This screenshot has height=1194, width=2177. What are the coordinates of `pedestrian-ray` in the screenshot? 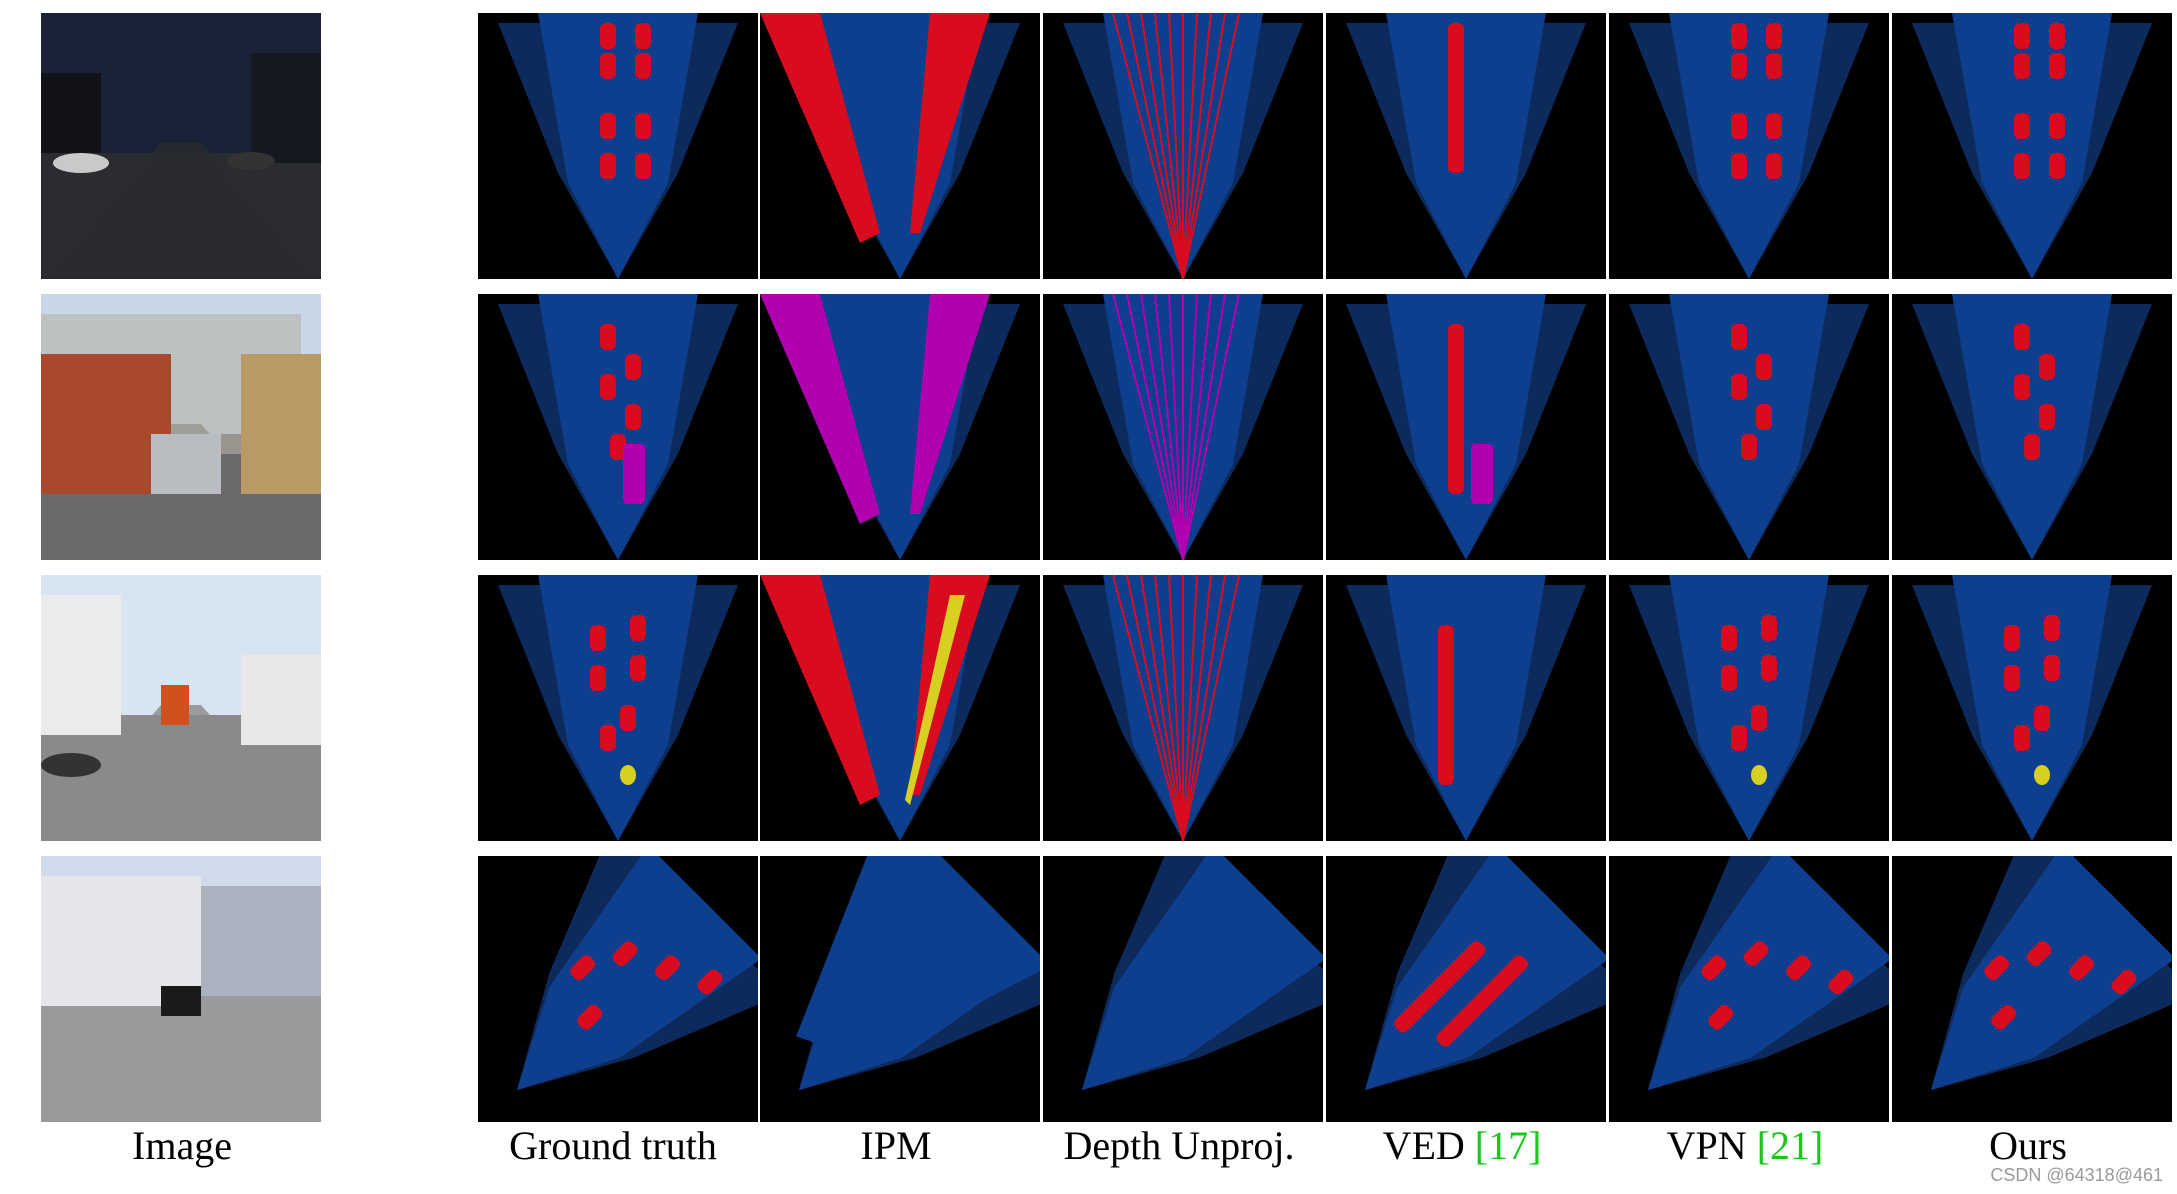 It's located at (935, 700).